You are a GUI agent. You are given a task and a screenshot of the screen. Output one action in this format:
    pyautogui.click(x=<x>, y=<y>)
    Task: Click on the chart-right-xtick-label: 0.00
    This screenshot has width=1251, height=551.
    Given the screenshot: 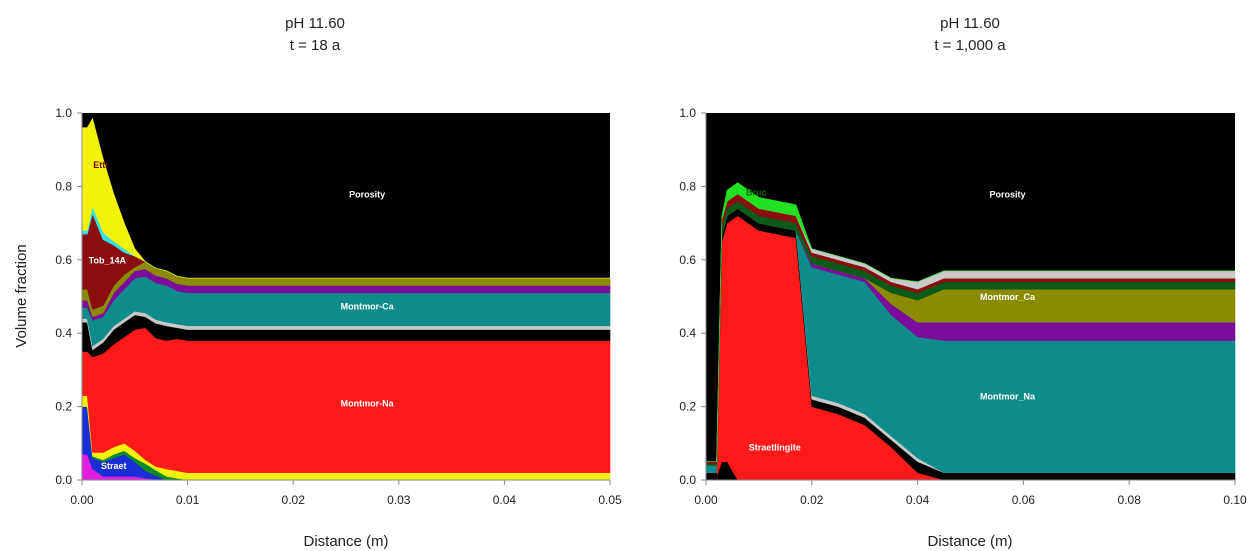 What is the action you would take?
    pyautogui.click(x=706, y=500)
    